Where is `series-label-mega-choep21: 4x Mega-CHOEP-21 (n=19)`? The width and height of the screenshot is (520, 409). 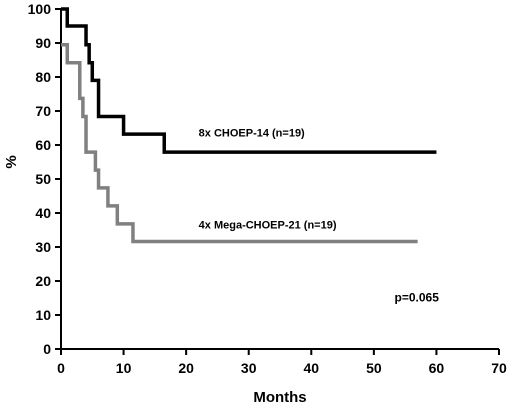
series-label-mega-choep21: 4x Mega-CHOEP-21 (n=19) is located at coordinates (268, 225).